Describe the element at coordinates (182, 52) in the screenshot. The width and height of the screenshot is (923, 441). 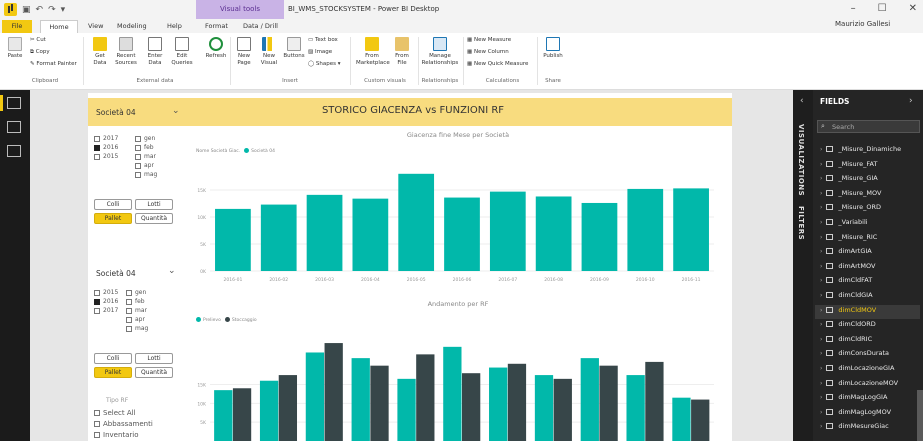
I see `edit-queries-button: Edit Queries` at that location.